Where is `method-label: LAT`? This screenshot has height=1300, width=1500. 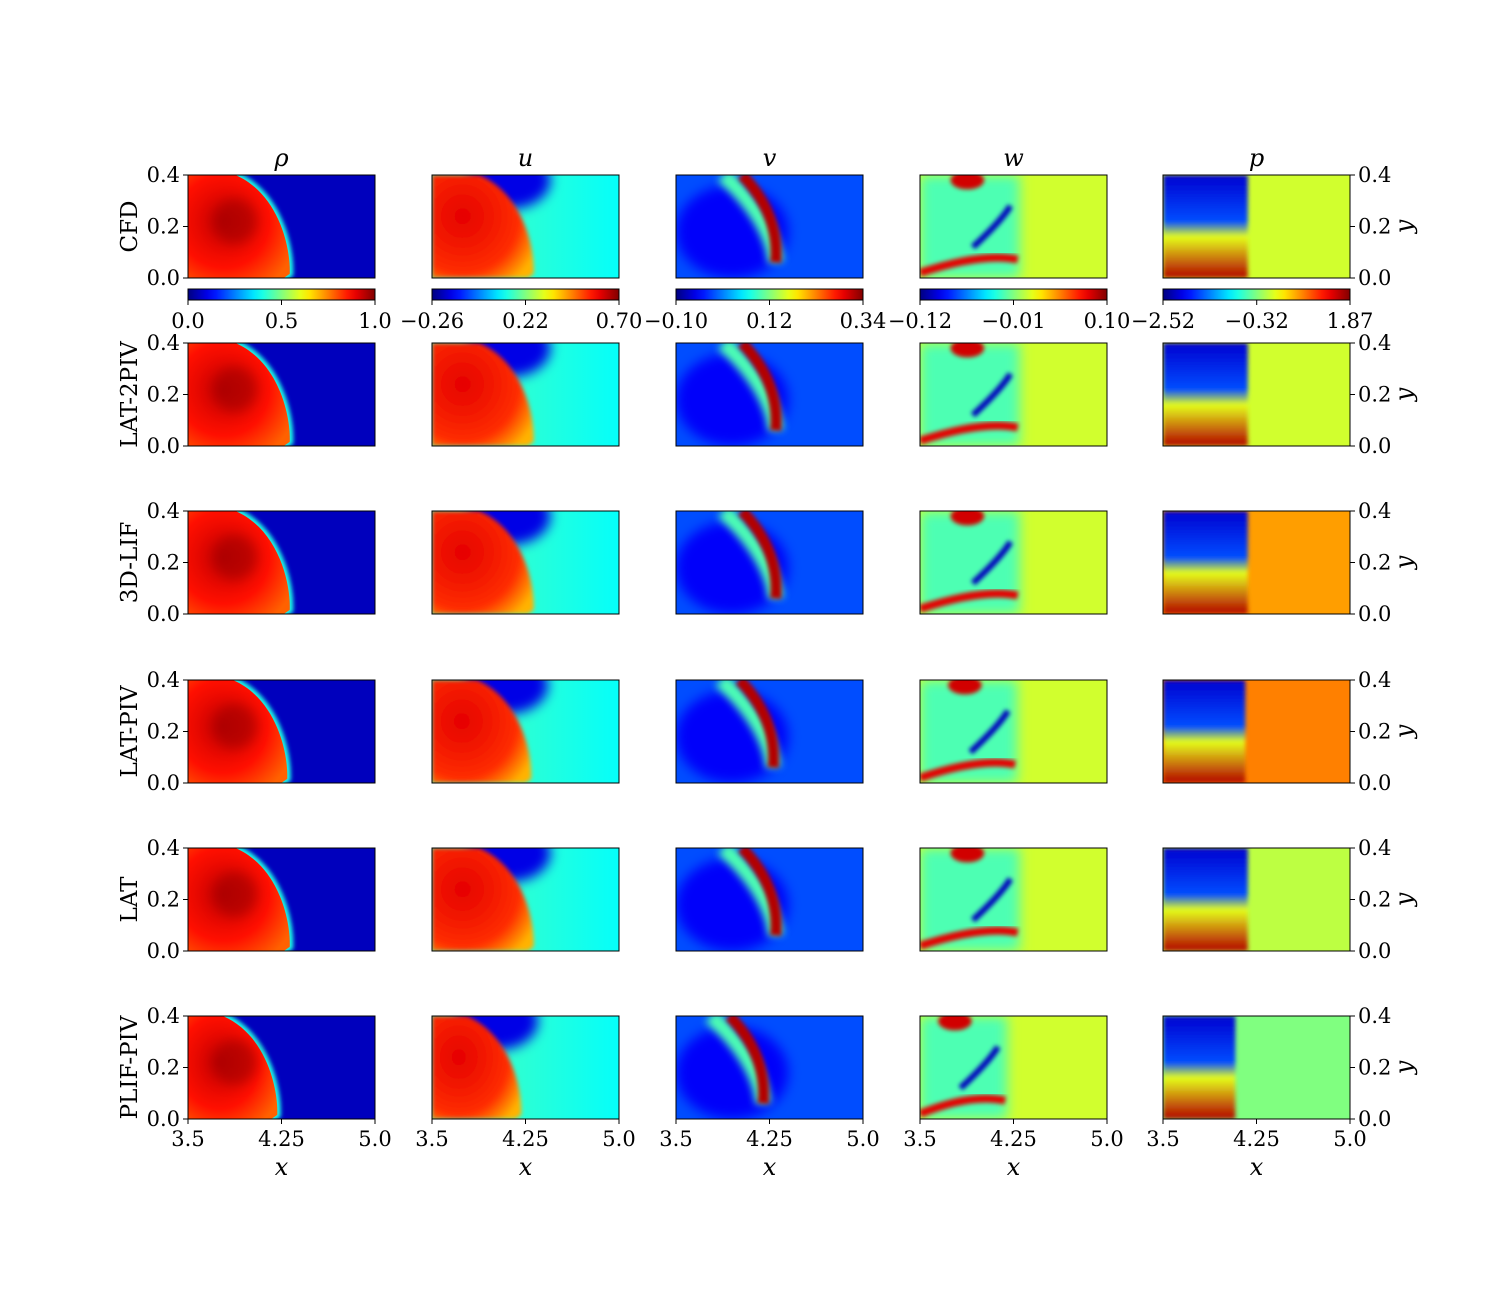
method-label: LAT is located at coordinates (130, 899).